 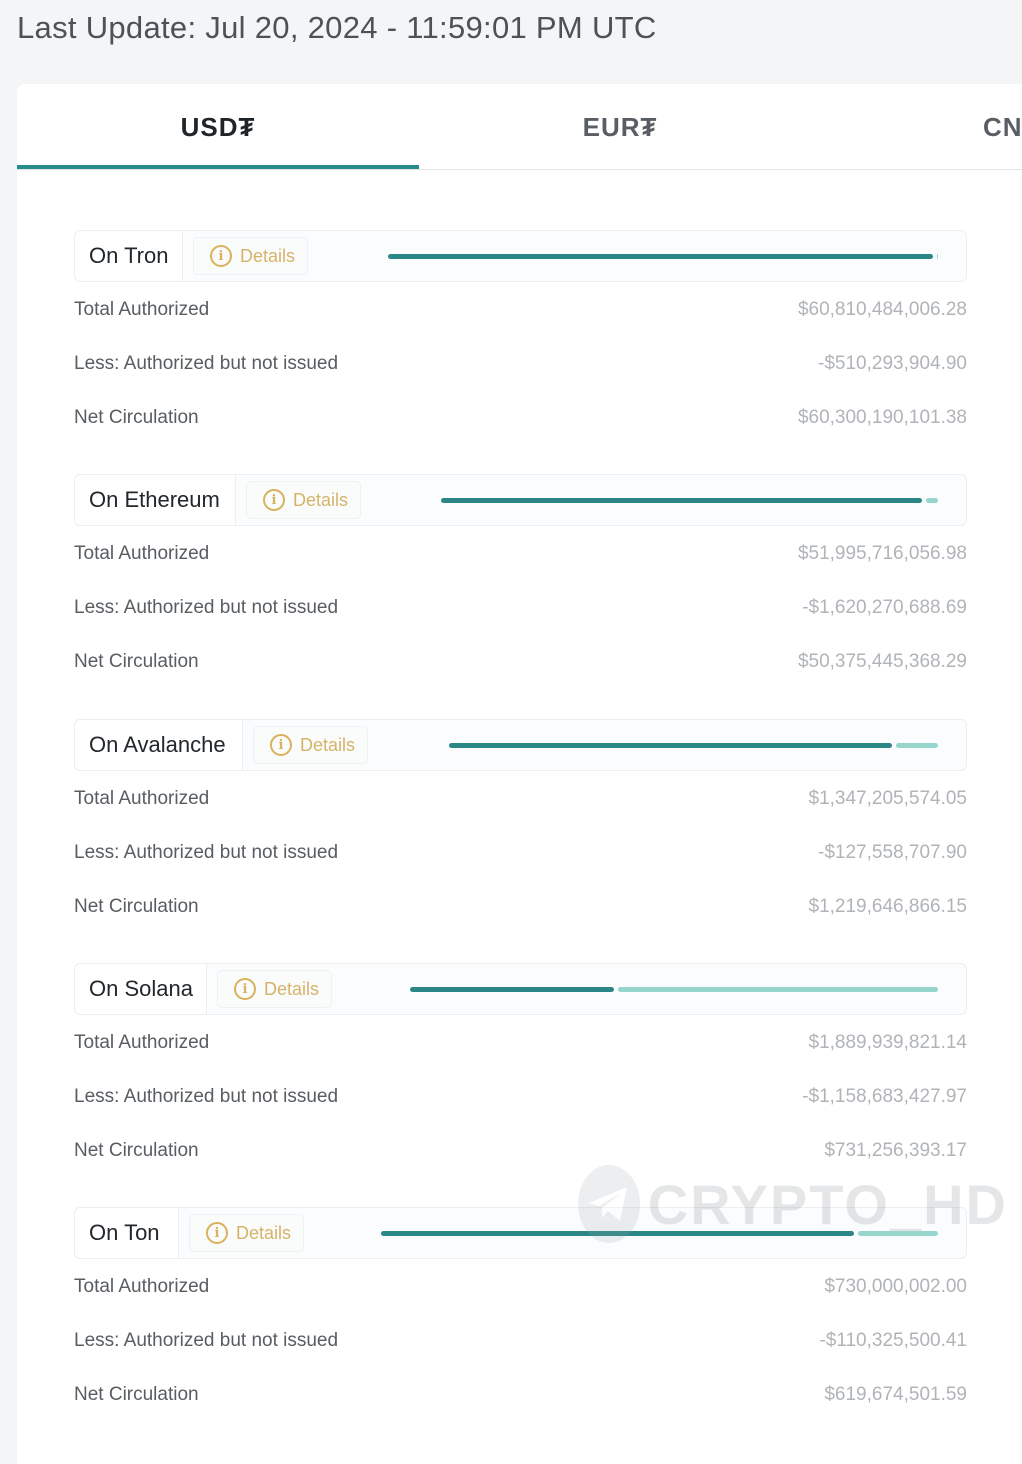 I want to click on net-circulation-row: Net Circulation $60,300,190,101.38, so click(x=520, y=418).